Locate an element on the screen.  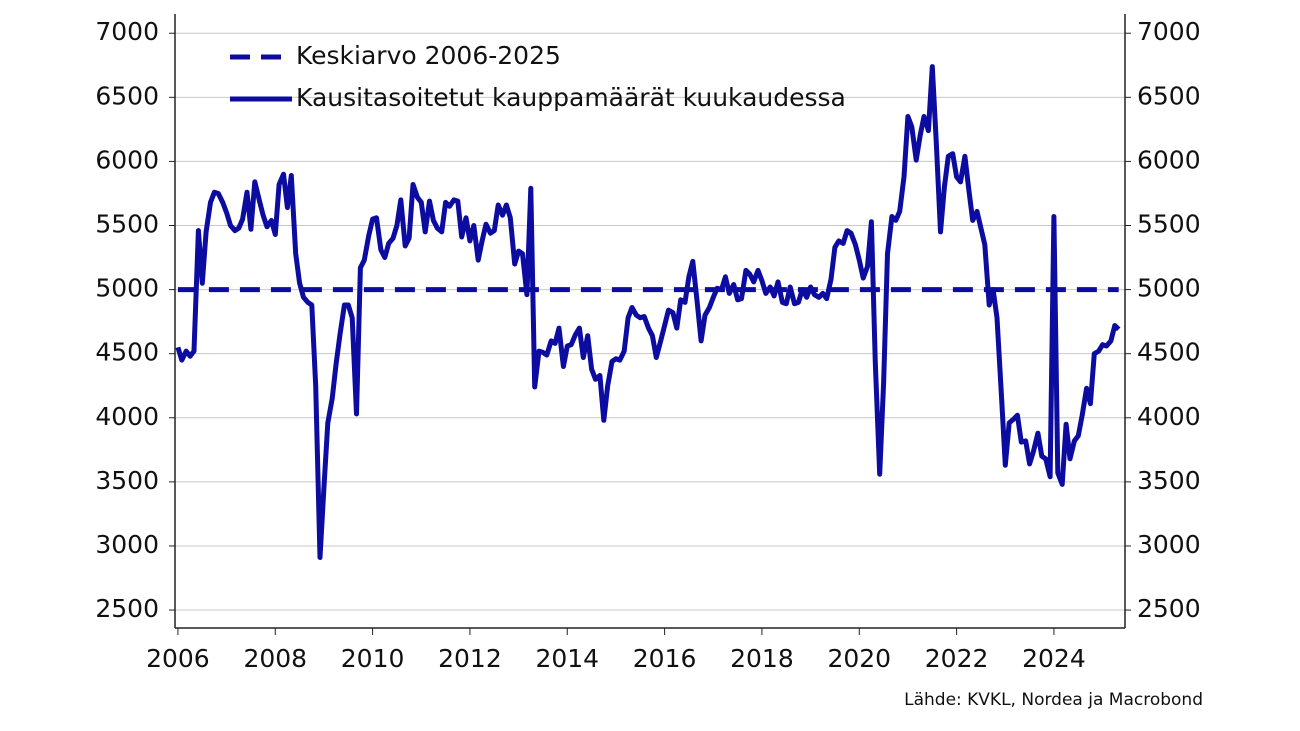
y-tick-label: 4000 is located at coordinates (127, 416).